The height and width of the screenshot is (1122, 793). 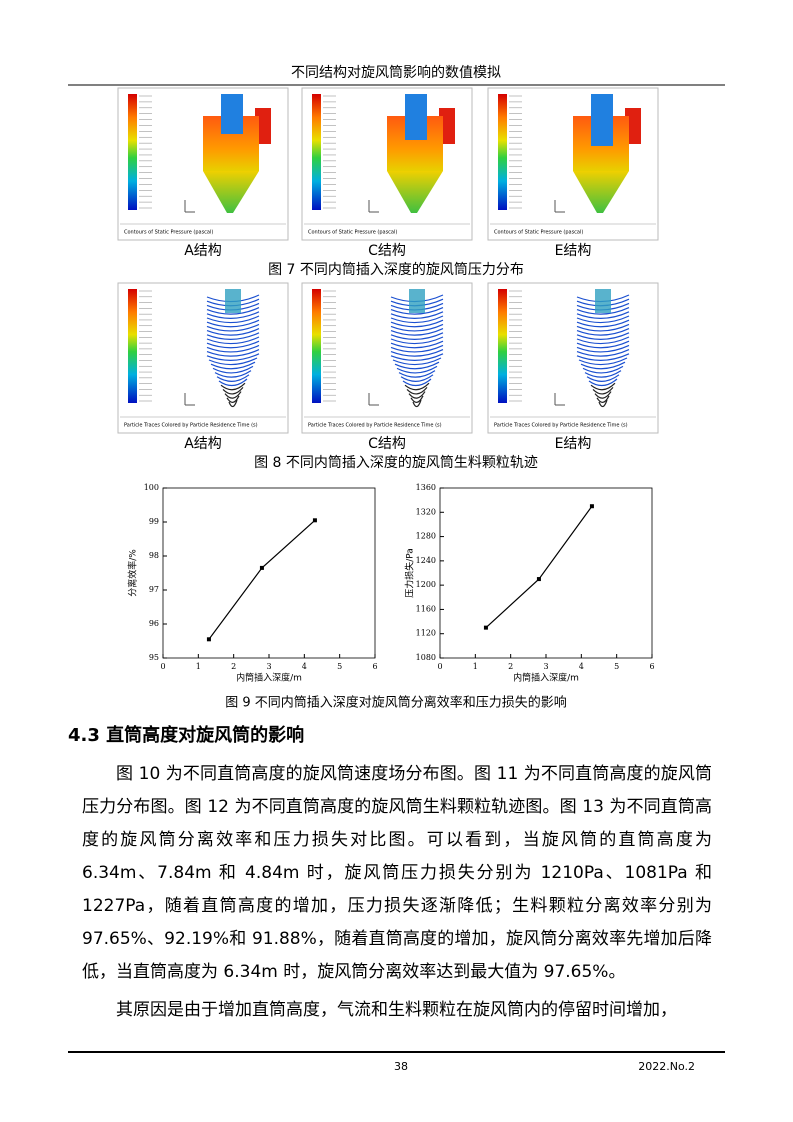 What do you see at coordinates (426, 487) in the screenshot?
I see `y-tick-label: 1360` at bounding box center [426, 487].